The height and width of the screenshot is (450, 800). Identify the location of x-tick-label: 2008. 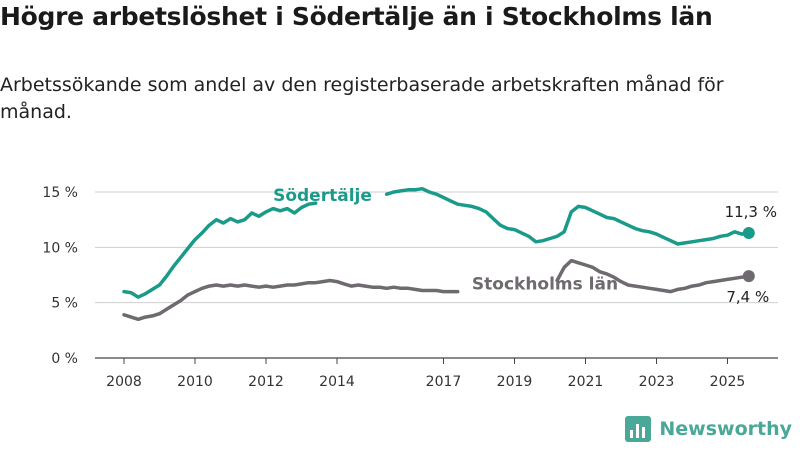
(124, 382).